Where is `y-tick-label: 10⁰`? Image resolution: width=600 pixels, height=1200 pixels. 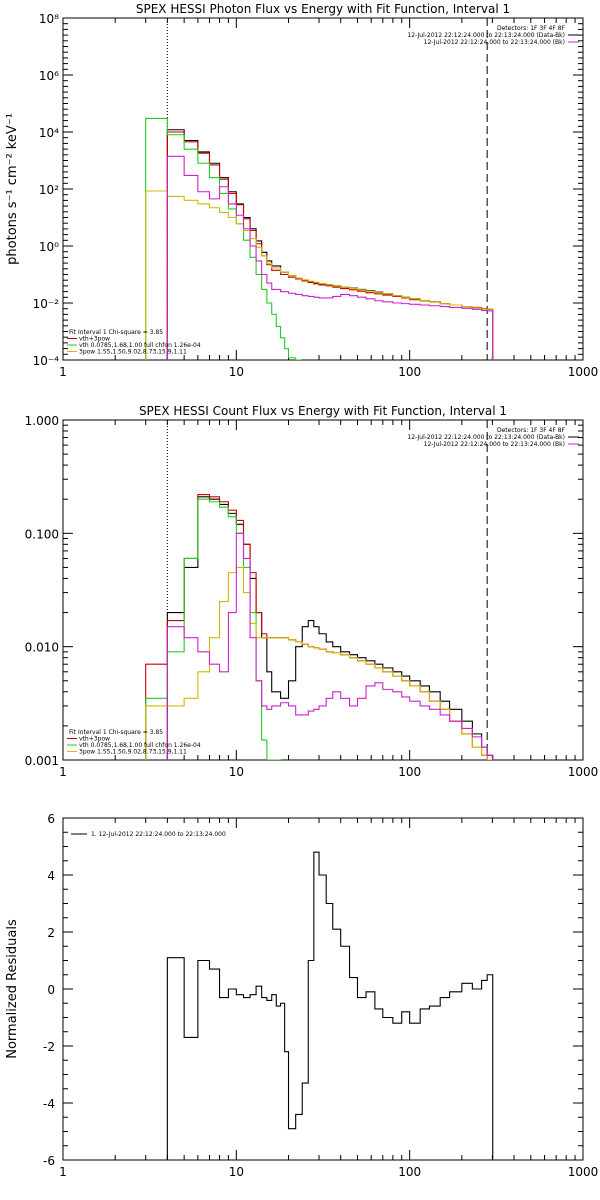
y-tick-label: 10⁰ is located at coordinates (49, 247).